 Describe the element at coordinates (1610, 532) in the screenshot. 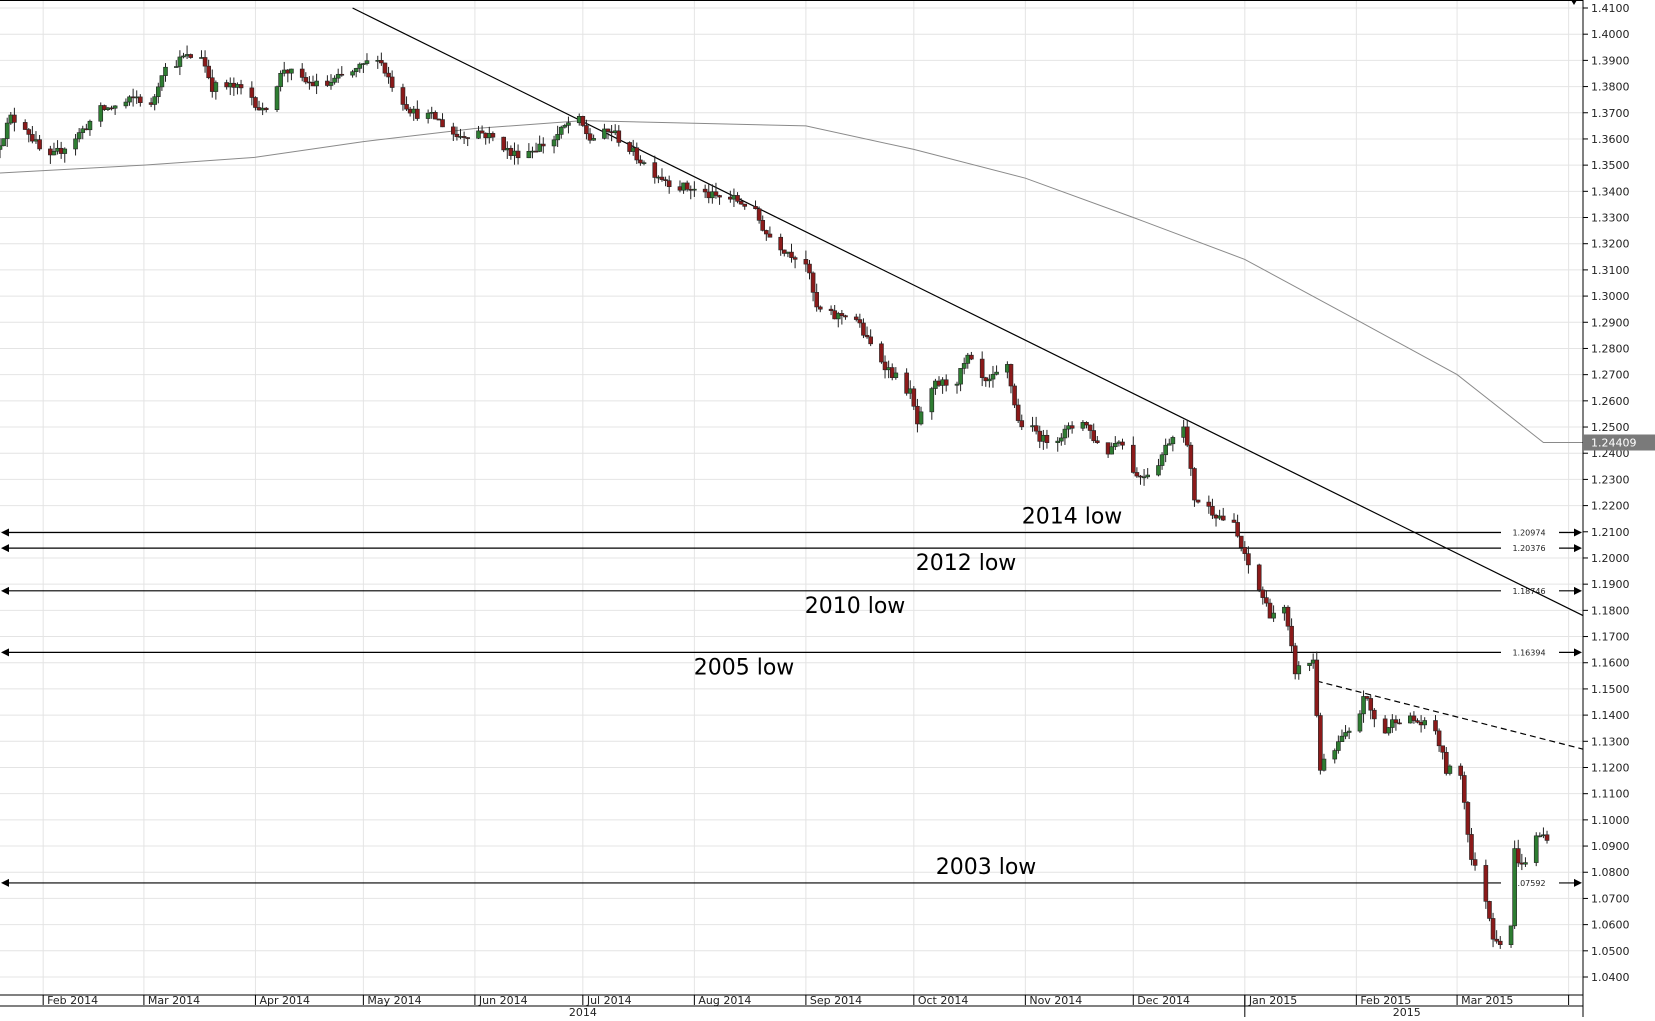

I see `y-tick-label: 1.2100` at that location.